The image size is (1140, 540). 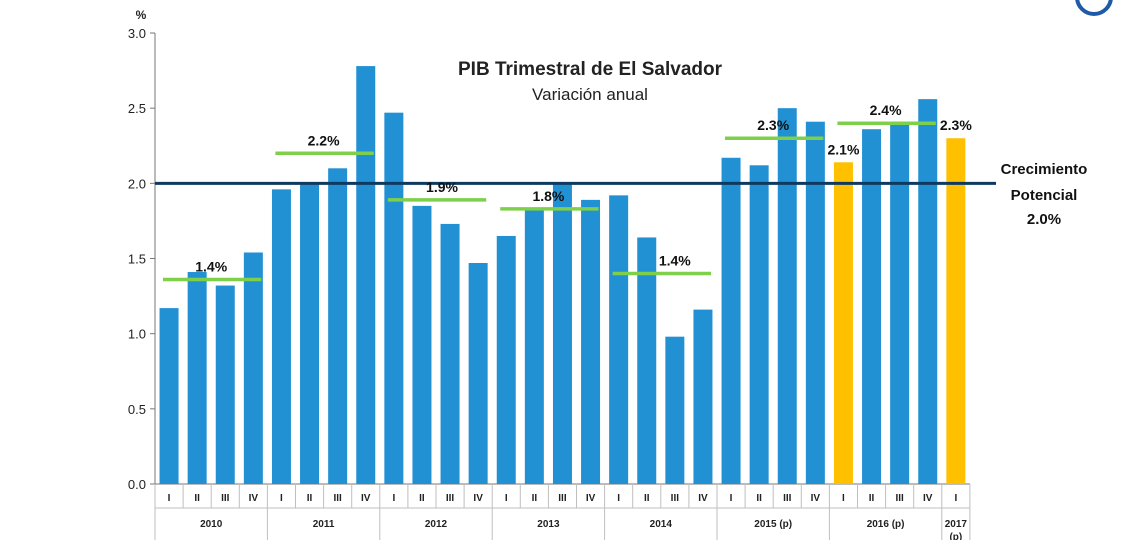 I want to click on value-label: 2.1%, so click(x=843, y=149).